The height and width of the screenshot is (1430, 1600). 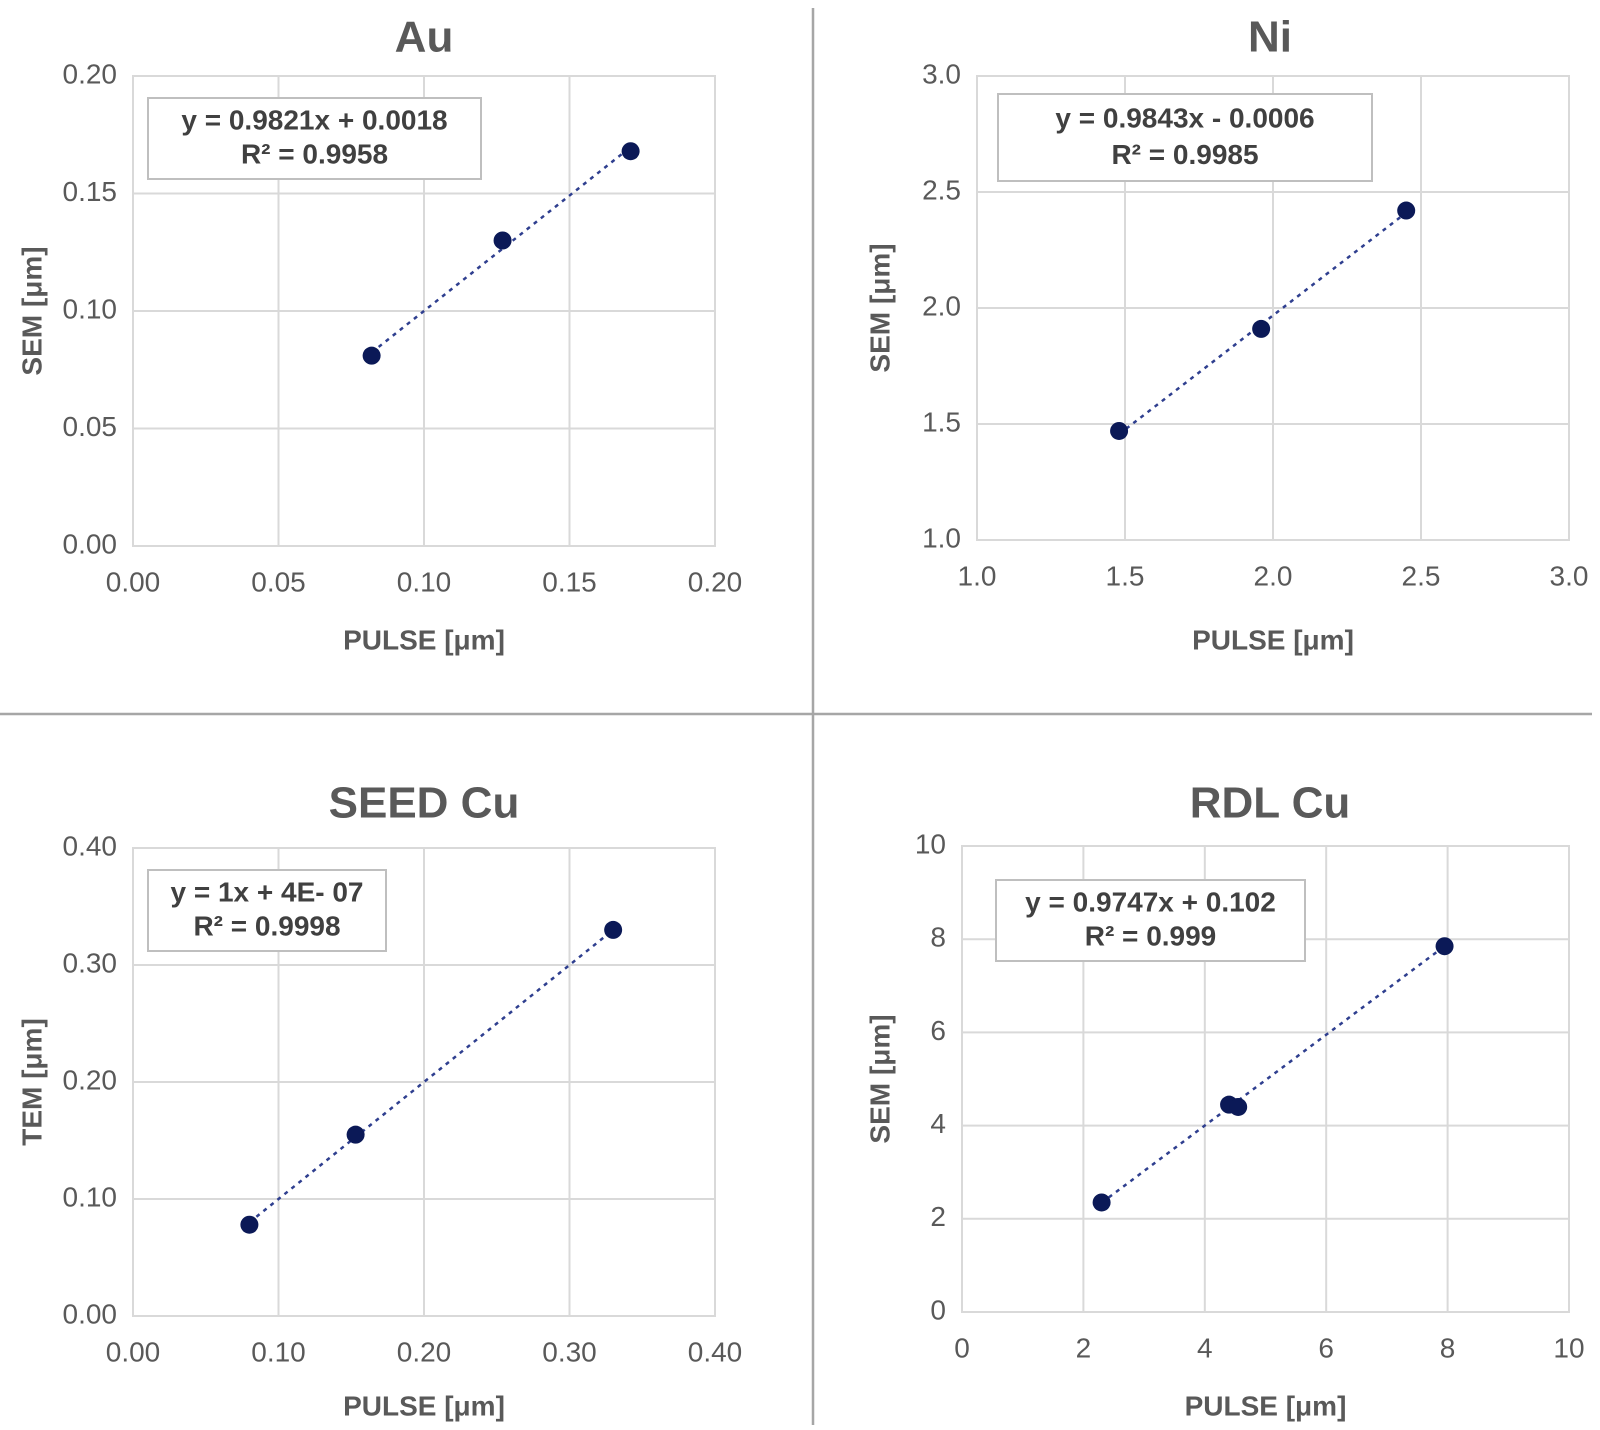 What do you see at coordinates (1184, 154) in the screenshot?
I see `r-squared-label: R² = 0.9985` at bounding box center [1184, 154].